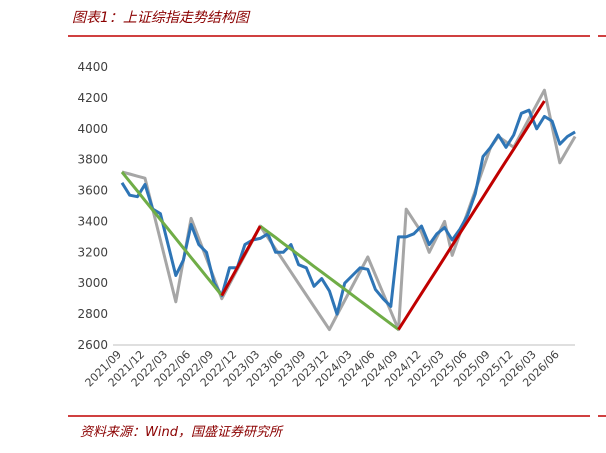  Describe the element at coordinates (92, 283) in the screenshot. I see `y-tick-label: 3000` at that location.